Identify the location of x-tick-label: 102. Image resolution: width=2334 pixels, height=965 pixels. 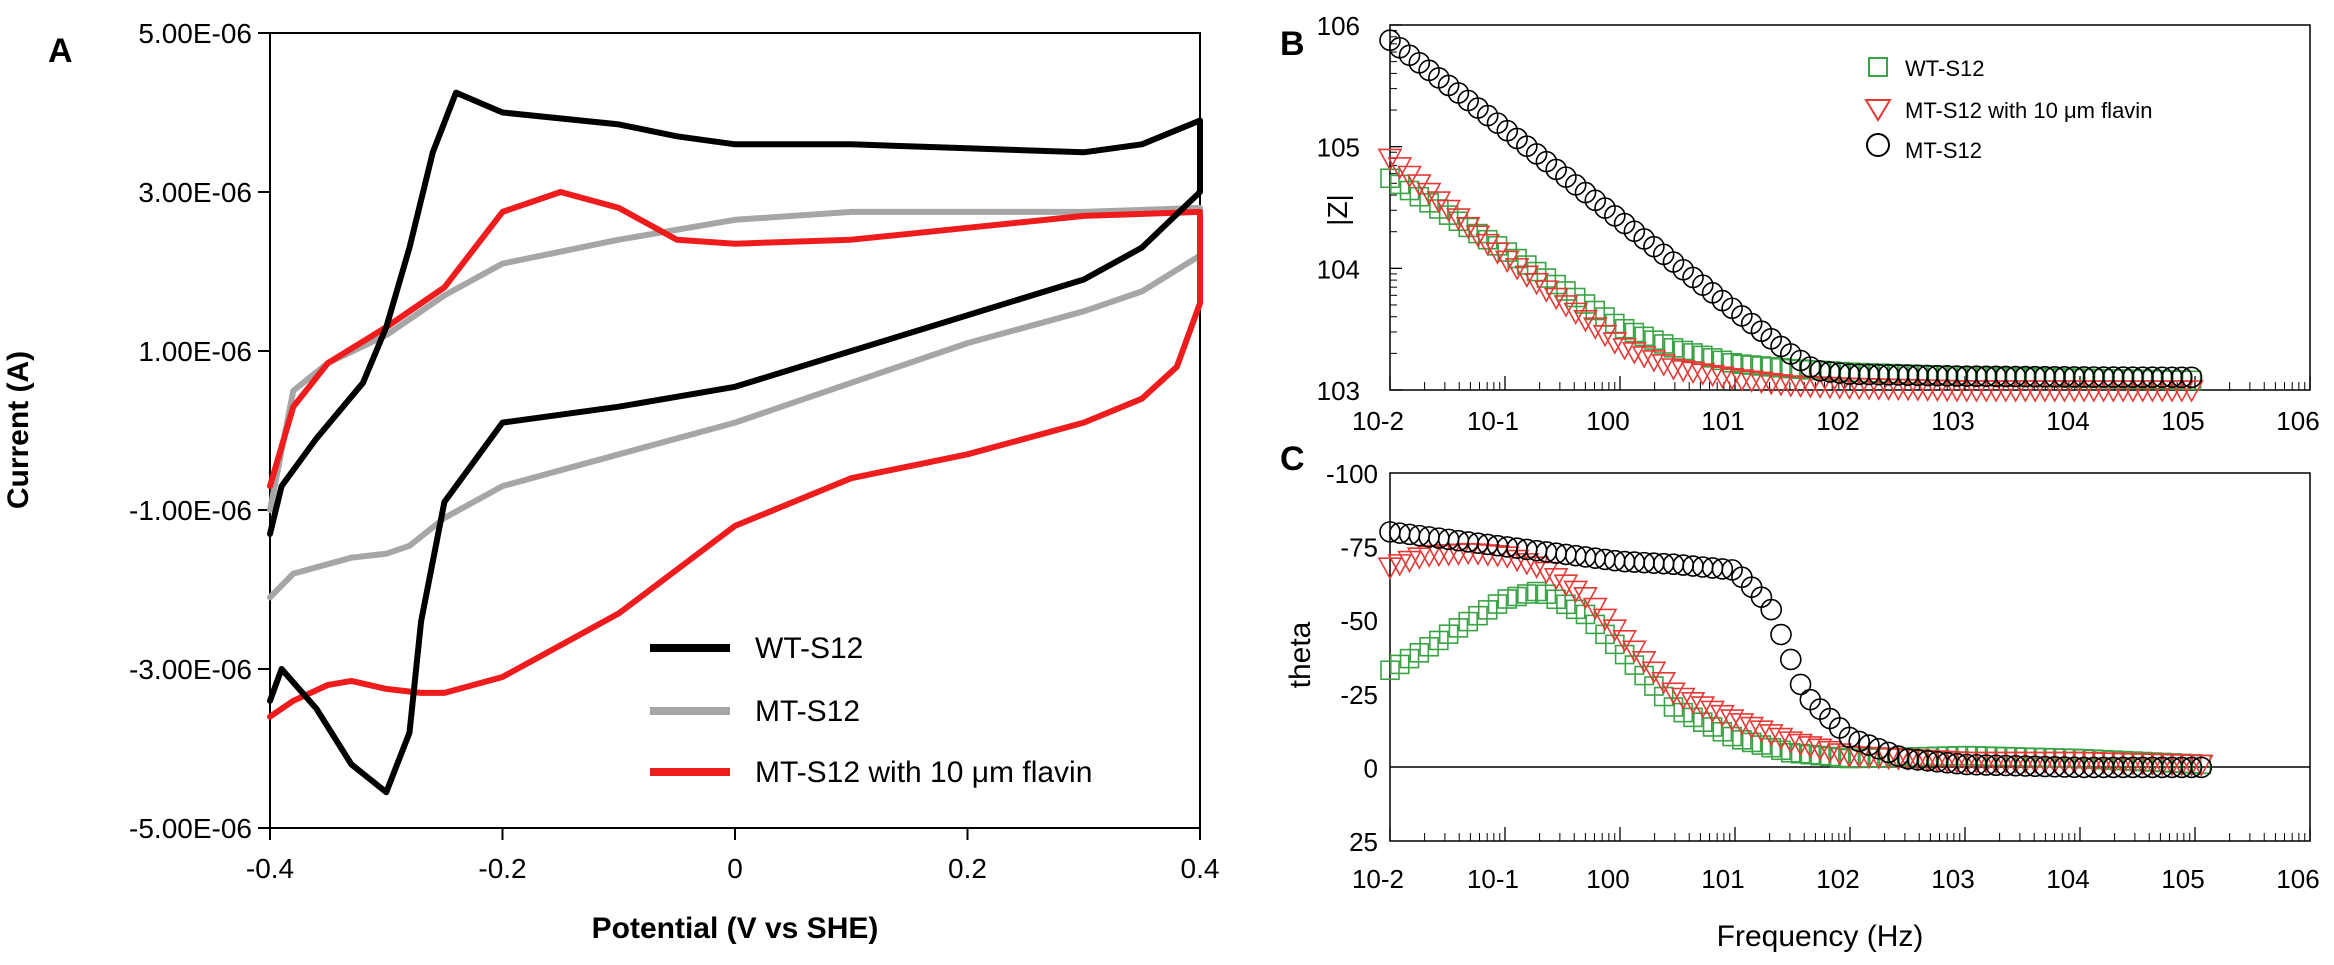
(1837, 421).